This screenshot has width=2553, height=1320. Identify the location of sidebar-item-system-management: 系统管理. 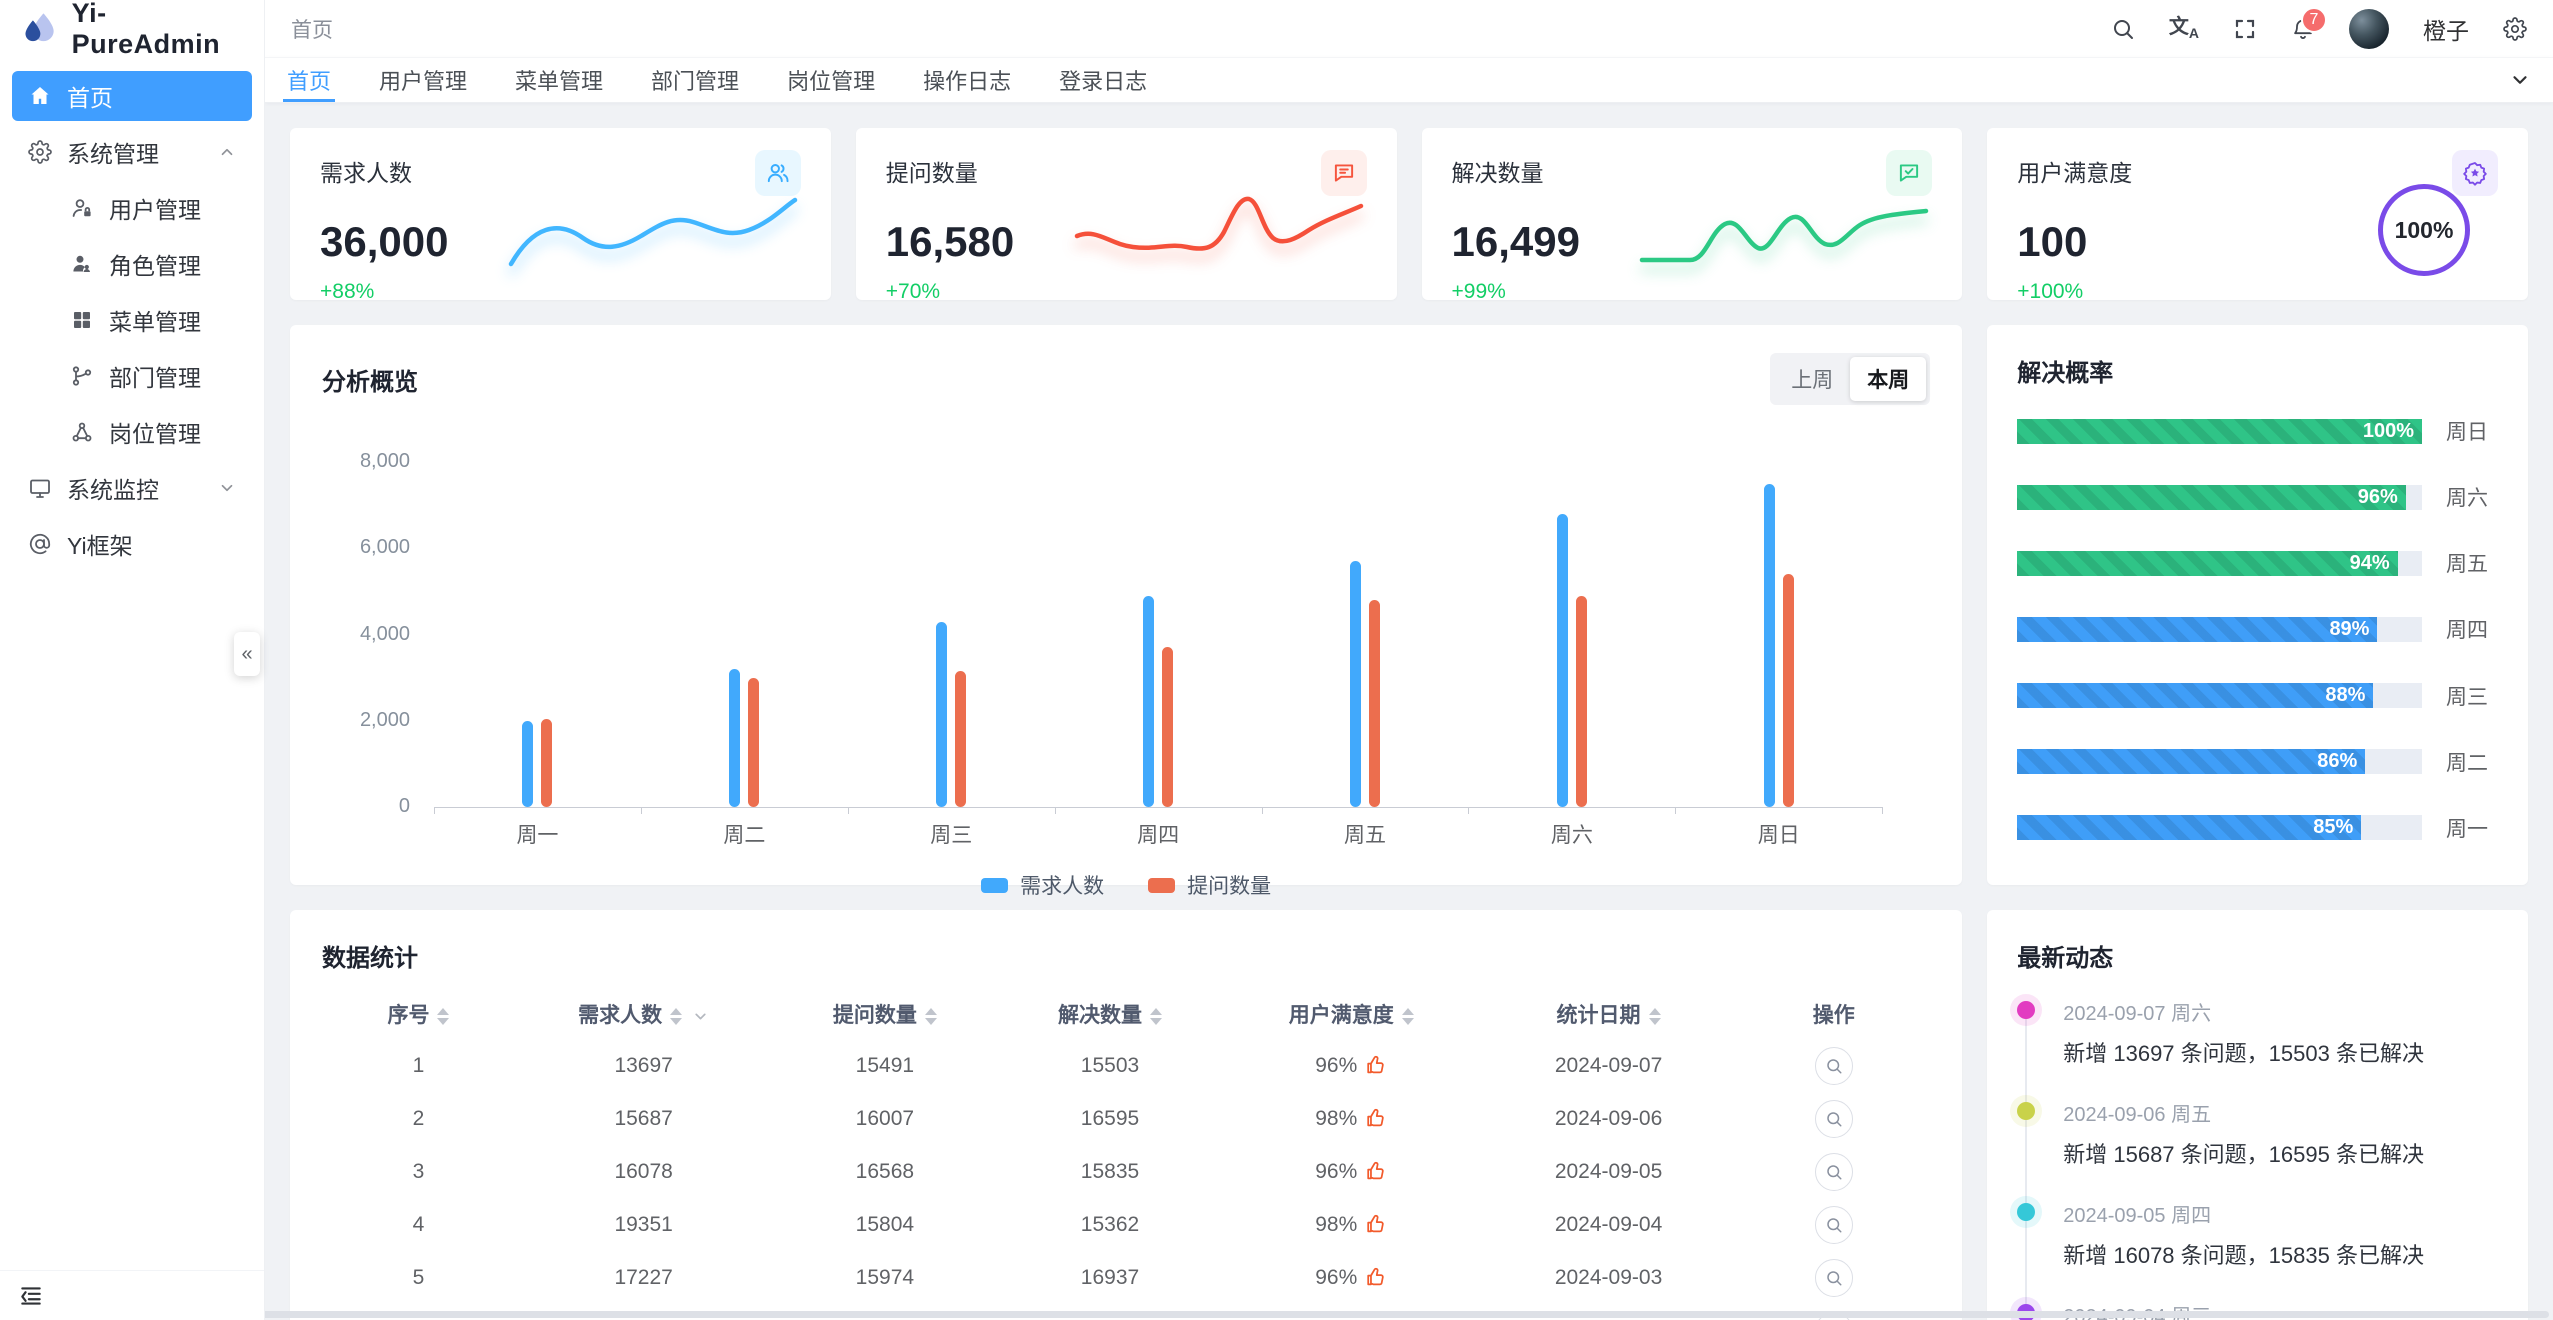
(132, 152).